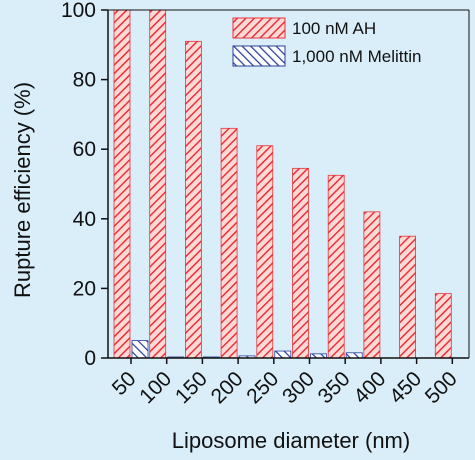  Describe the element at coordinates (405, 387) in the screenshot. I see `x-tick-label: 450` at that location.